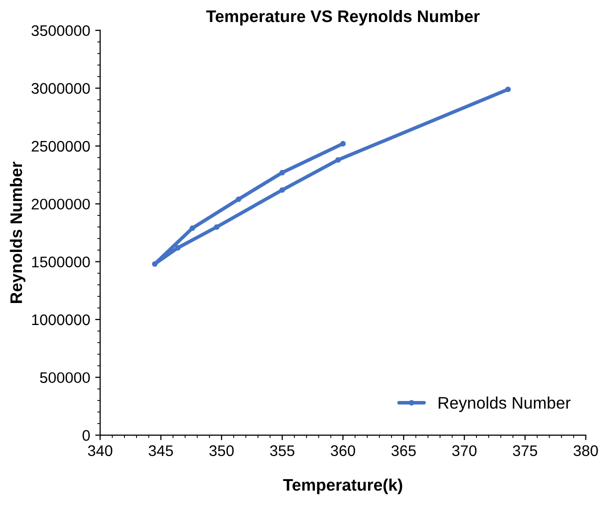  What do you see at coordinates (221, 450) in the screenshot?
I see `x-tick-label: 350` at bounding box center [221, 450].